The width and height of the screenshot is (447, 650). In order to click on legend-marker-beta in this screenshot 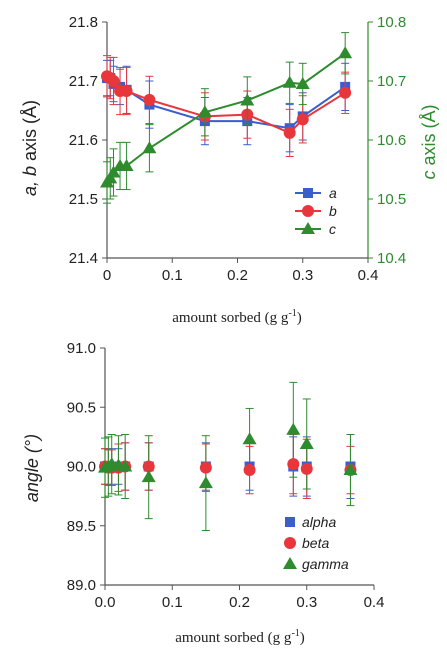, I will do `click(290, 543)`.